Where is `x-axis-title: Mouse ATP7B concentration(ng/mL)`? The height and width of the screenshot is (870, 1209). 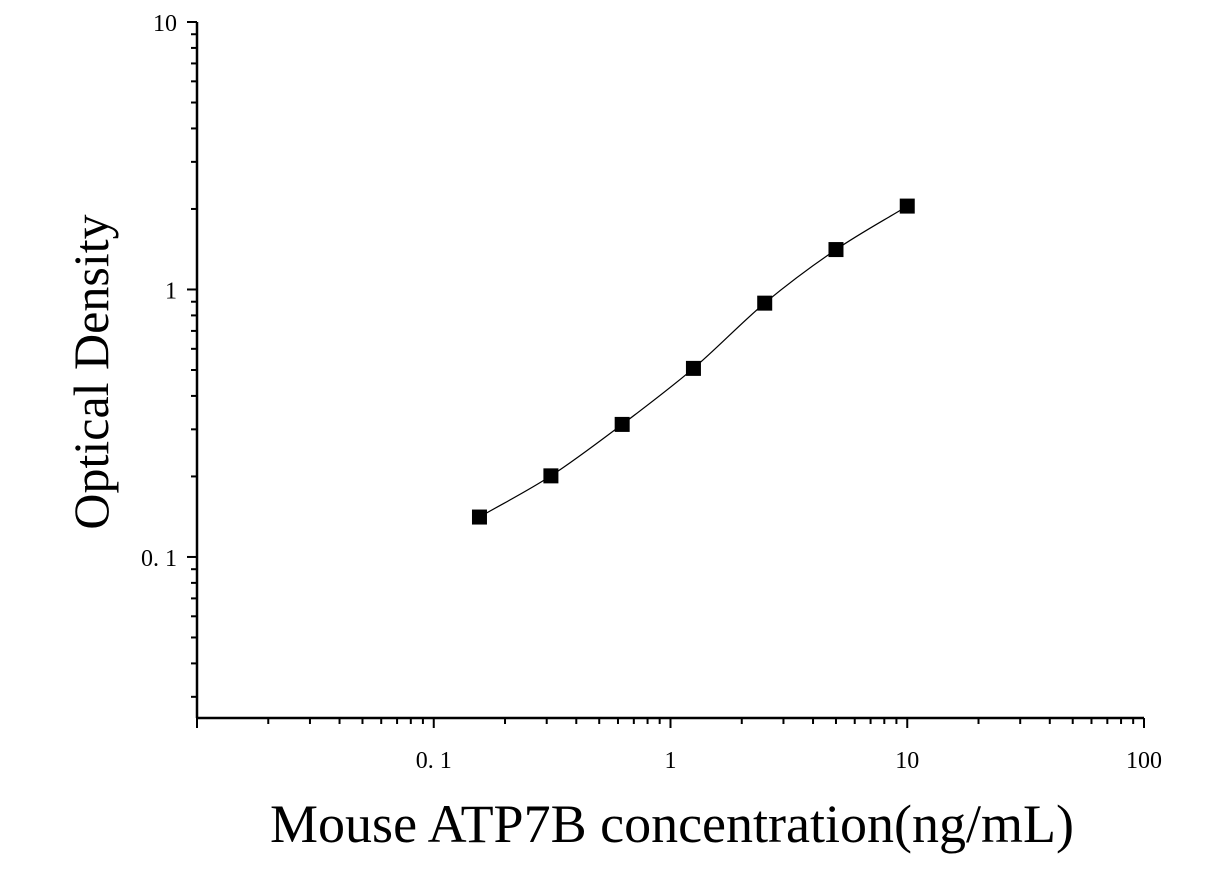 x-axis-title: Mouse ATP7B concentration(ng/mL) is located at coordinates (672, 824).